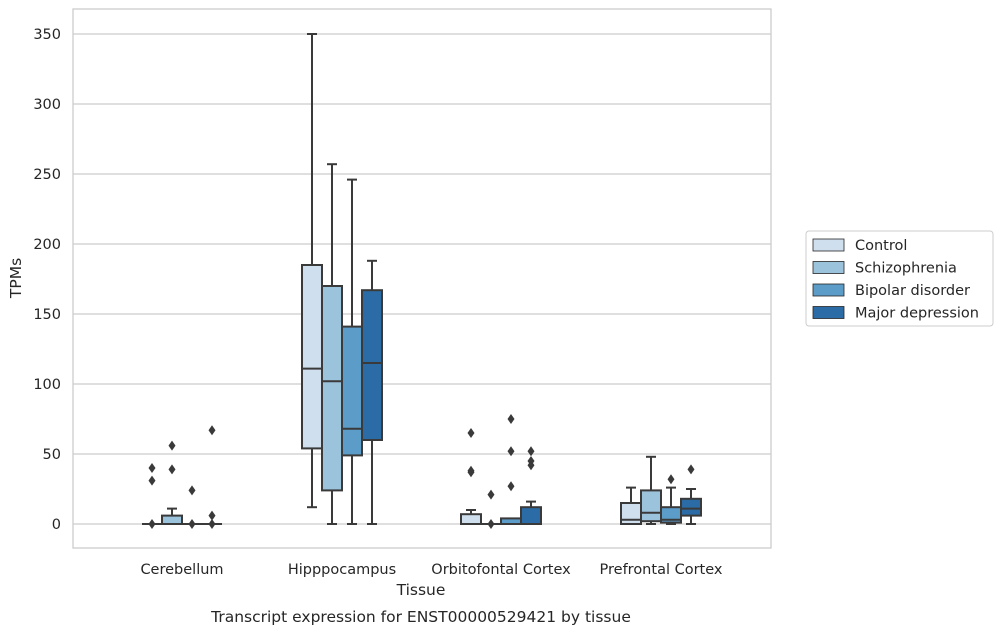 This screenshot has width=1002, height=634. What do you see at coordinates (501, 570) in the screenshot?
I see `x-tick-label: Orbitofontal Cortex` at bounding box center [501, 570].